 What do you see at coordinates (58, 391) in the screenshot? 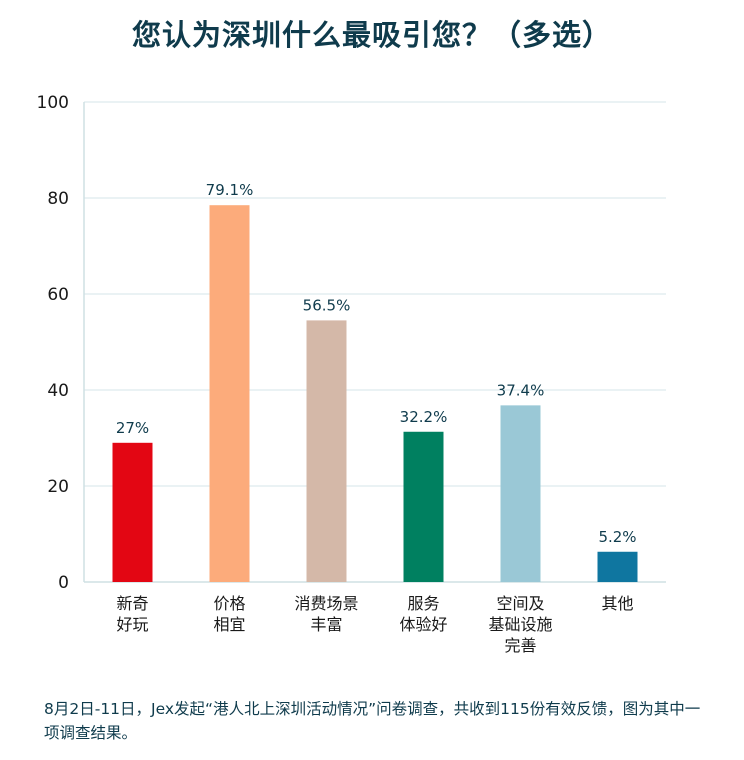
I see `y-tick-label: 40` at bounding box center [58, 391].